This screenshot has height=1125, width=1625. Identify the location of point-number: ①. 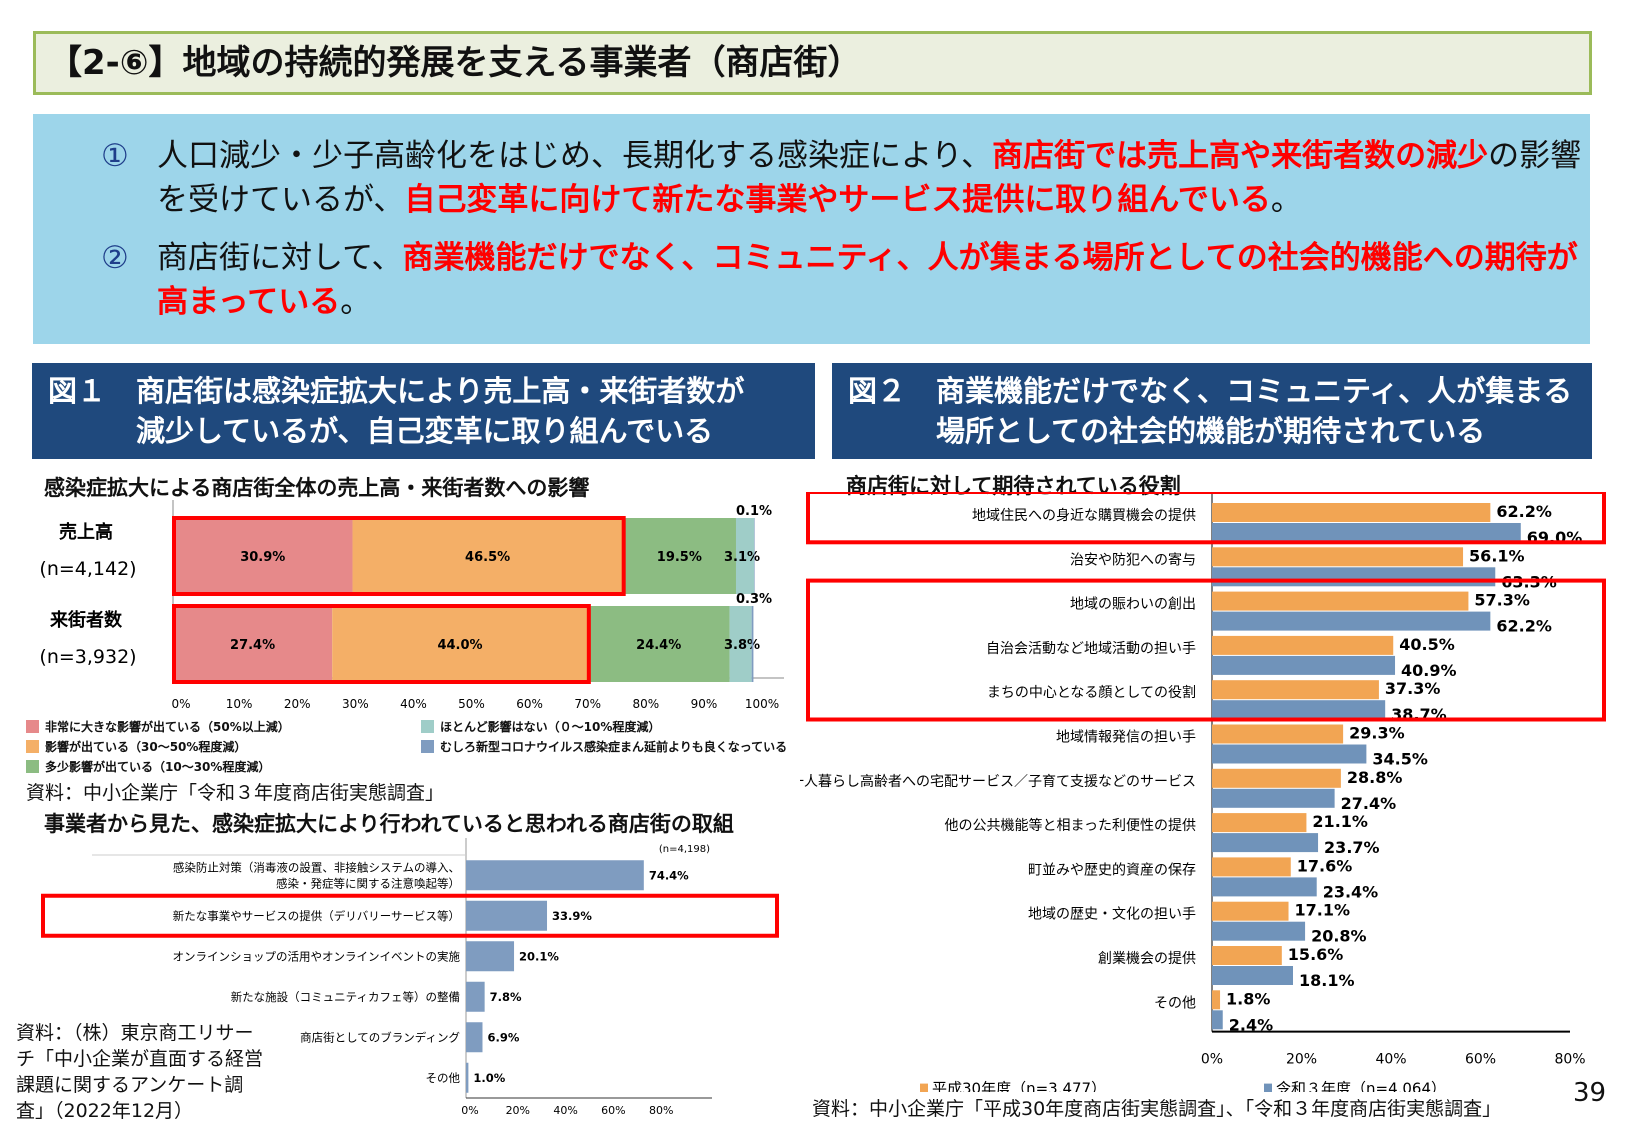
(115, 156).